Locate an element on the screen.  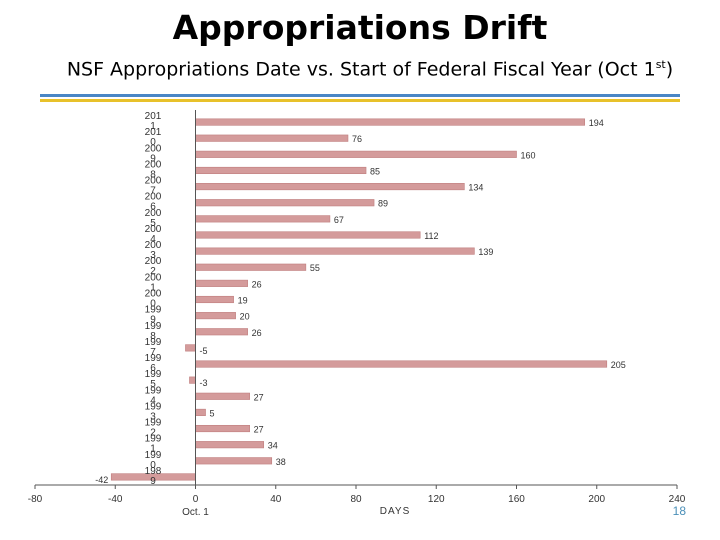
bar-1994 is located at coordinates (222, 396).